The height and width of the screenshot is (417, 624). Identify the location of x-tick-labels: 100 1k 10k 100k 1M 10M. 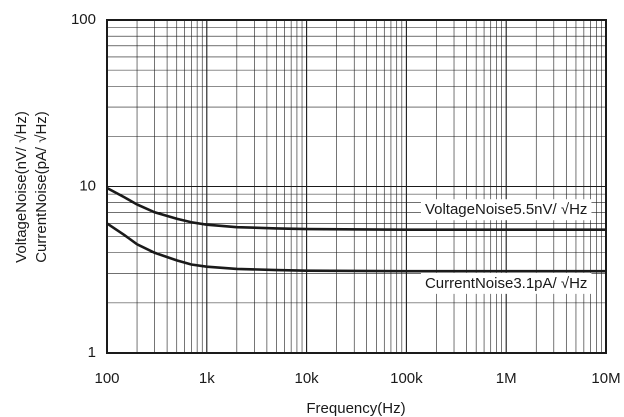
(357, 378).